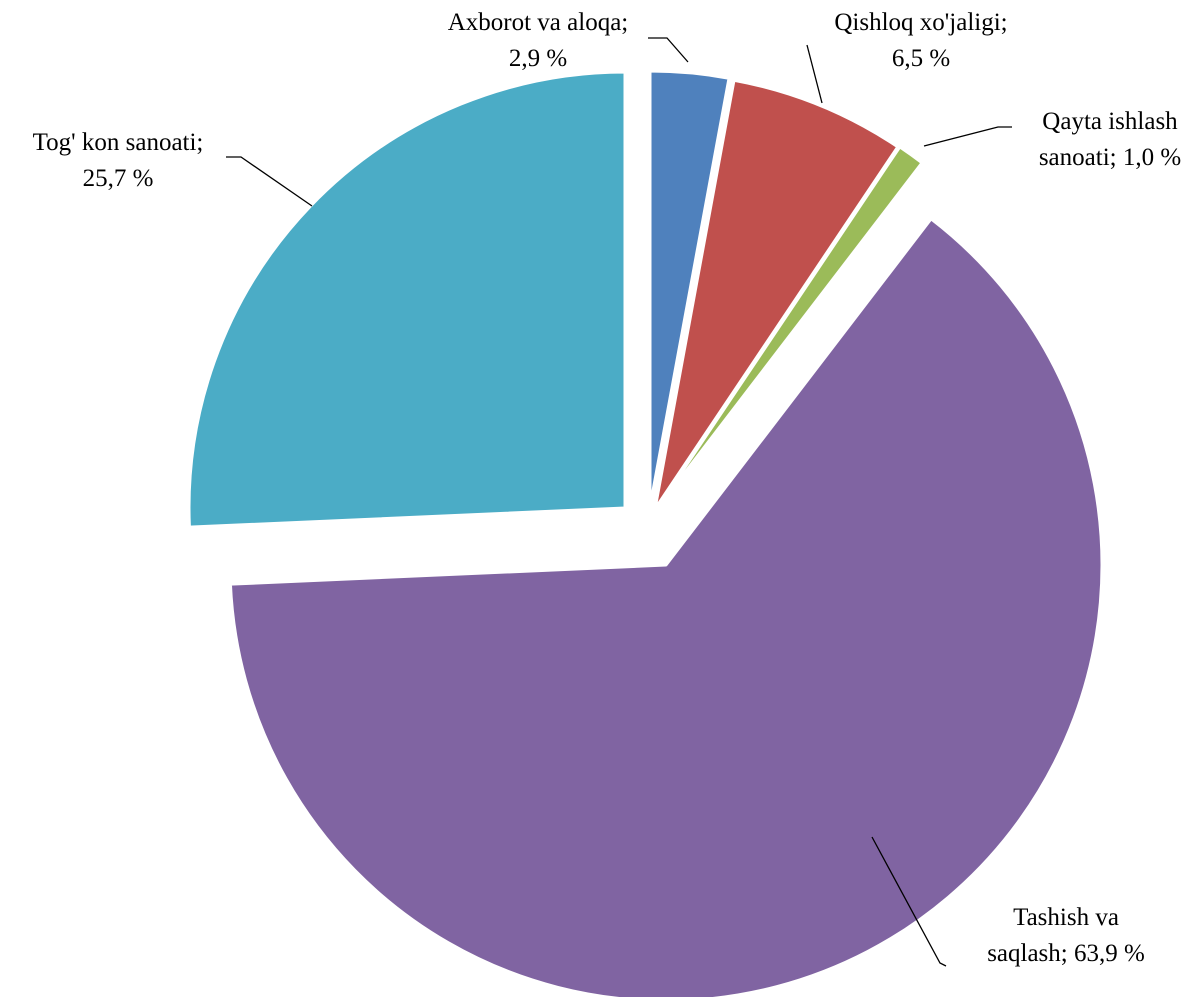 This screenshot has width=1200, height=997. What do you see at coordinates (1110, 157) in the screenshot?
I see `label-qayta-line2: sanoati; 1,0 %` at bounding box center [1110, 157].